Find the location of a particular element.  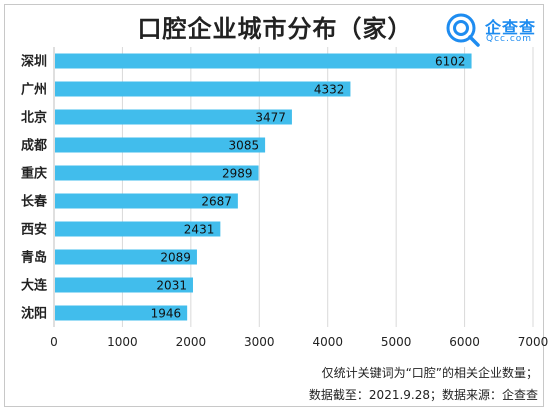

category-label: 北京 is located at coordinates (34, 118).